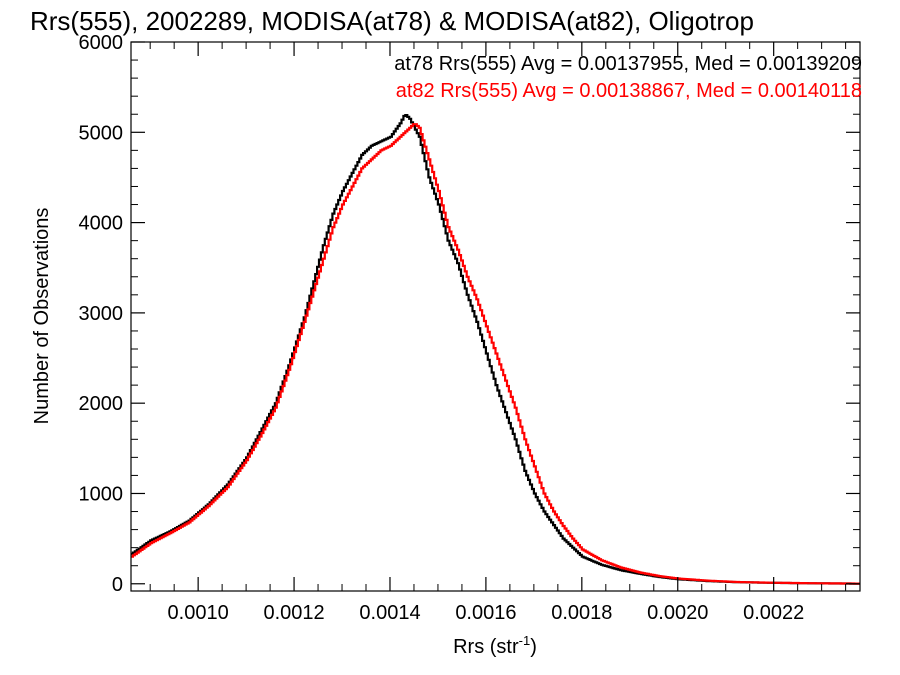  I want to click on x-axis-label-sup: -1, so click(525, 640).